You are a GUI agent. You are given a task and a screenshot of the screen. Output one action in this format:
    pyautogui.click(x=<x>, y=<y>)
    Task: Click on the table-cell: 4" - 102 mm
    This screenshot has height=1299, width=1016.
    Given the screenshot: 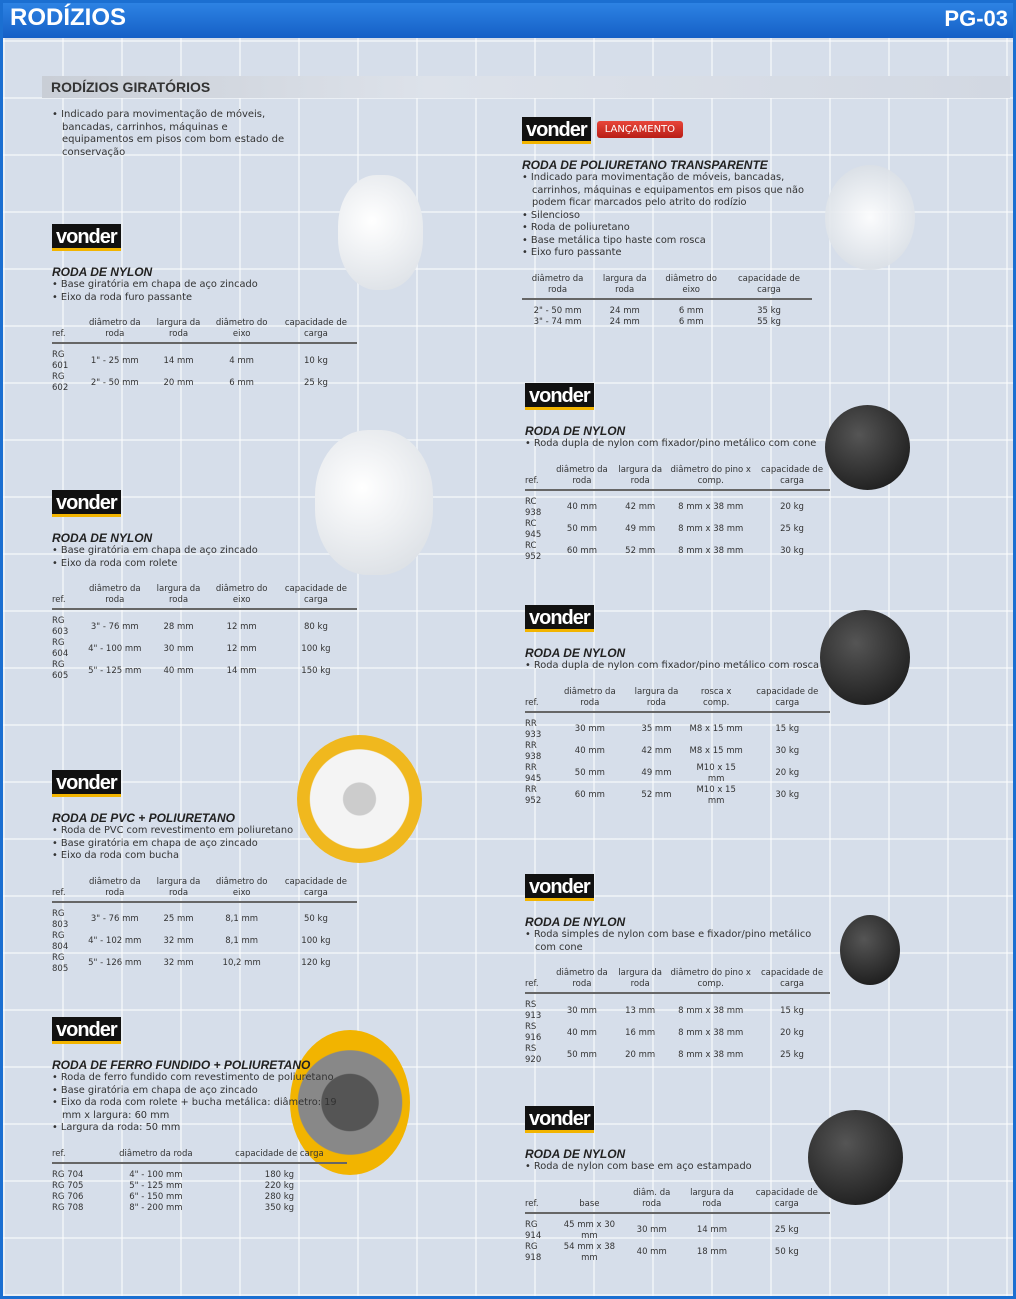 What is the action you would take?
    pyautogui.click(x=115, y=941)
    